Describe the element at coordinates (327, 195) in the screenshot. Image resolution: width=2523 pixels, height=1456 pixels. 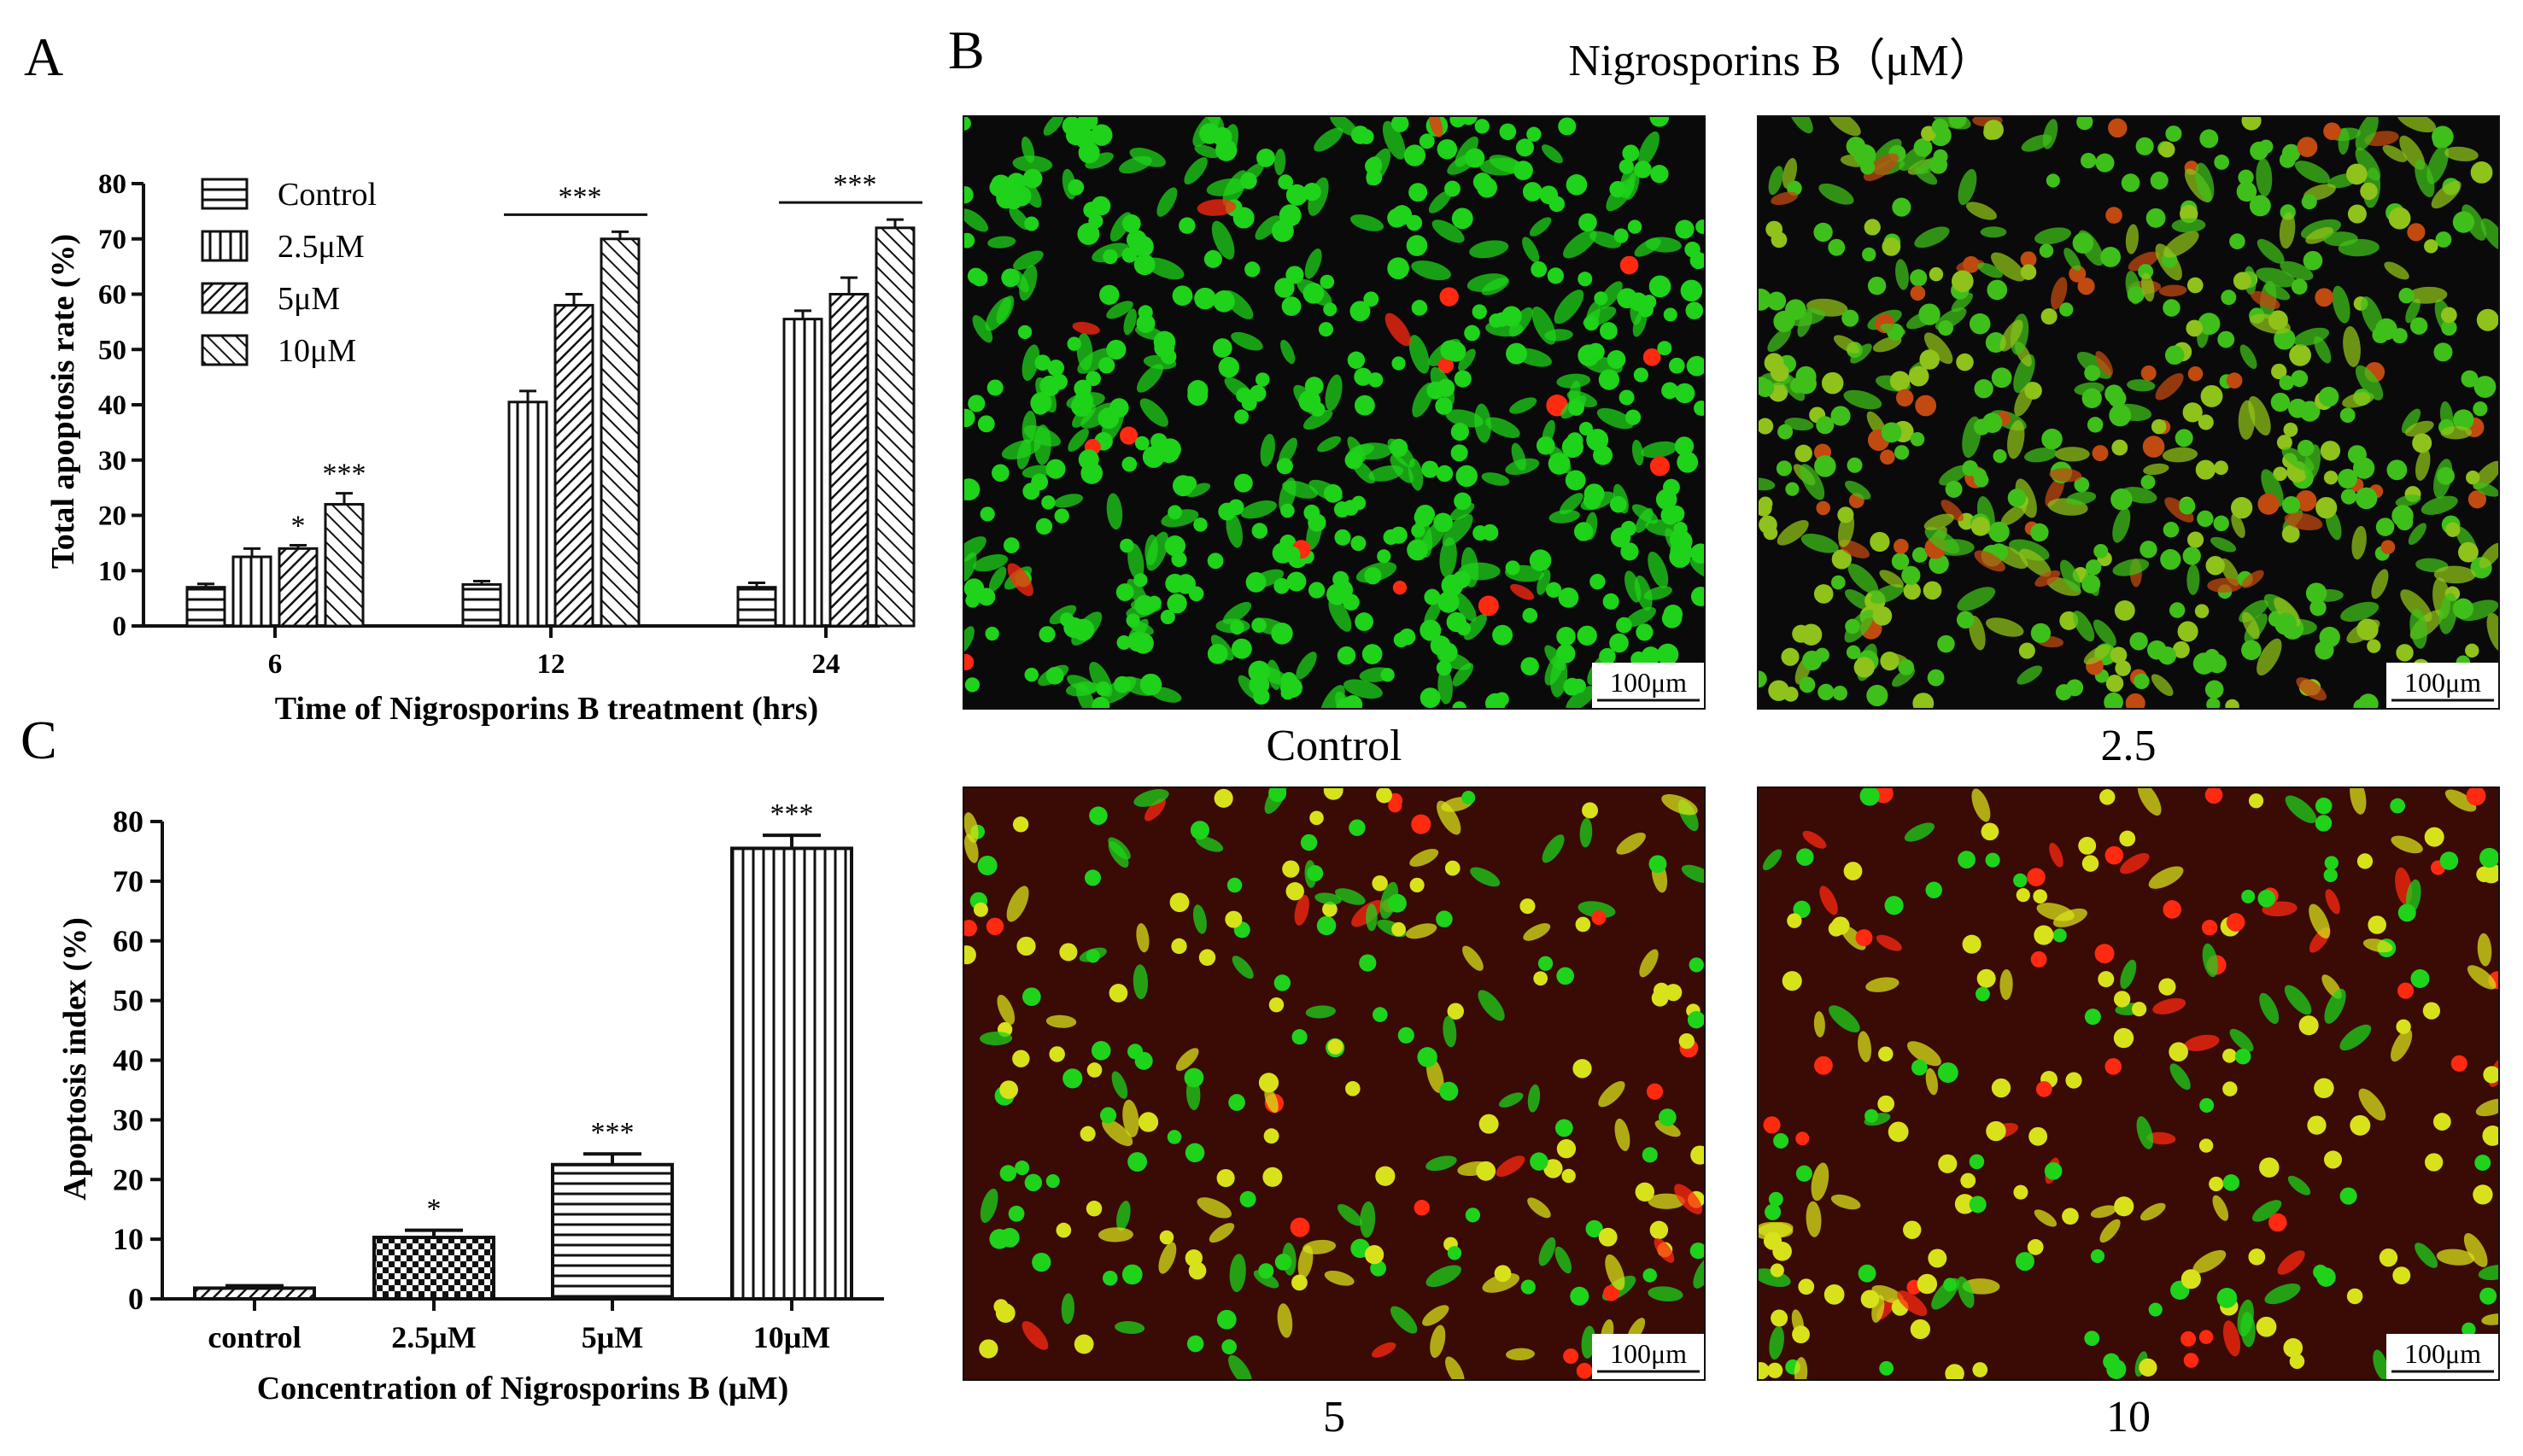
I see `legend-label: Control` at that location.